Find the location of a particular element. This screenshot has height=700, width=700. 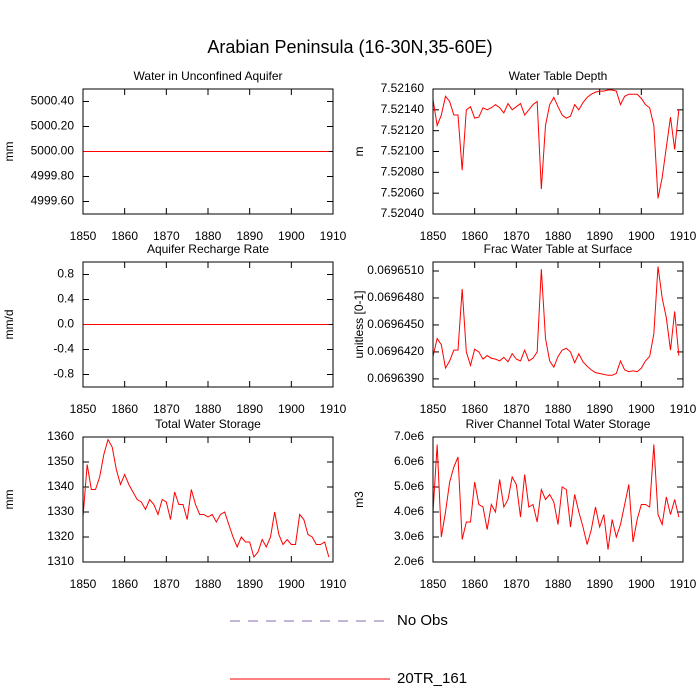

y-tick-label: 1350 is located at coordinates (60, 461).